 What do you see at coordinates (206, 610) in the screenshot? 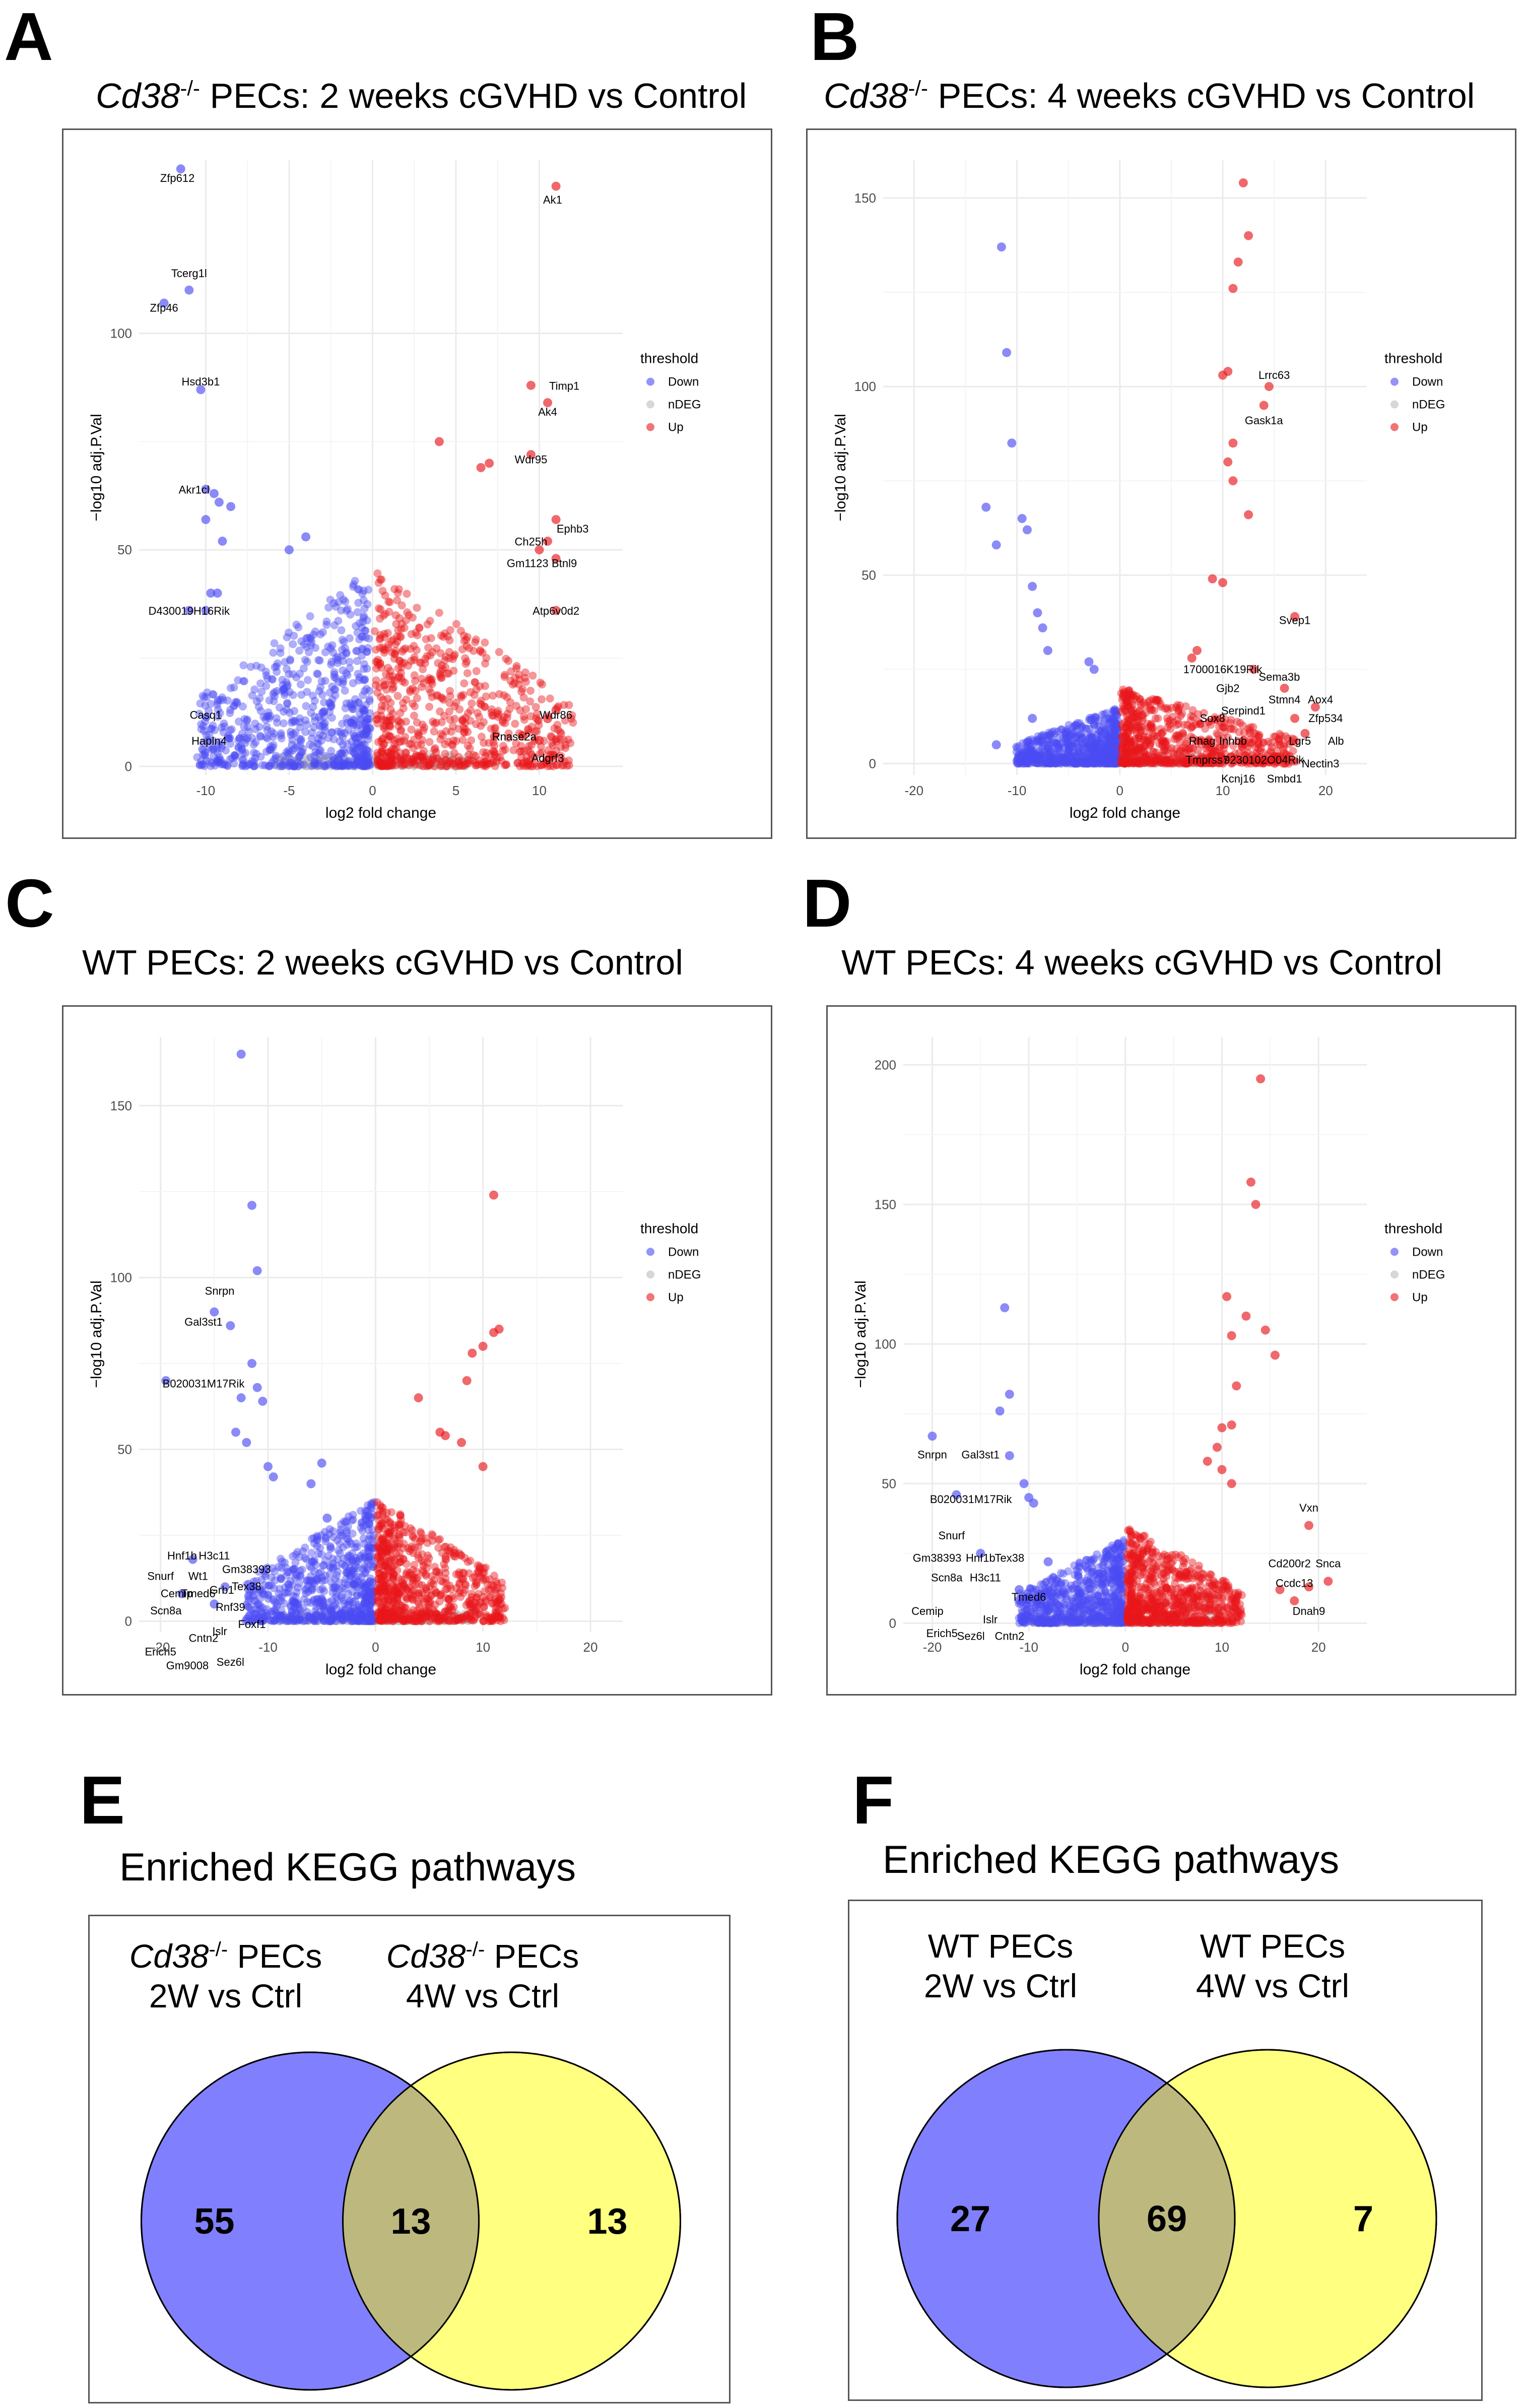
I see `down-point` at bounding box center [206, 610].